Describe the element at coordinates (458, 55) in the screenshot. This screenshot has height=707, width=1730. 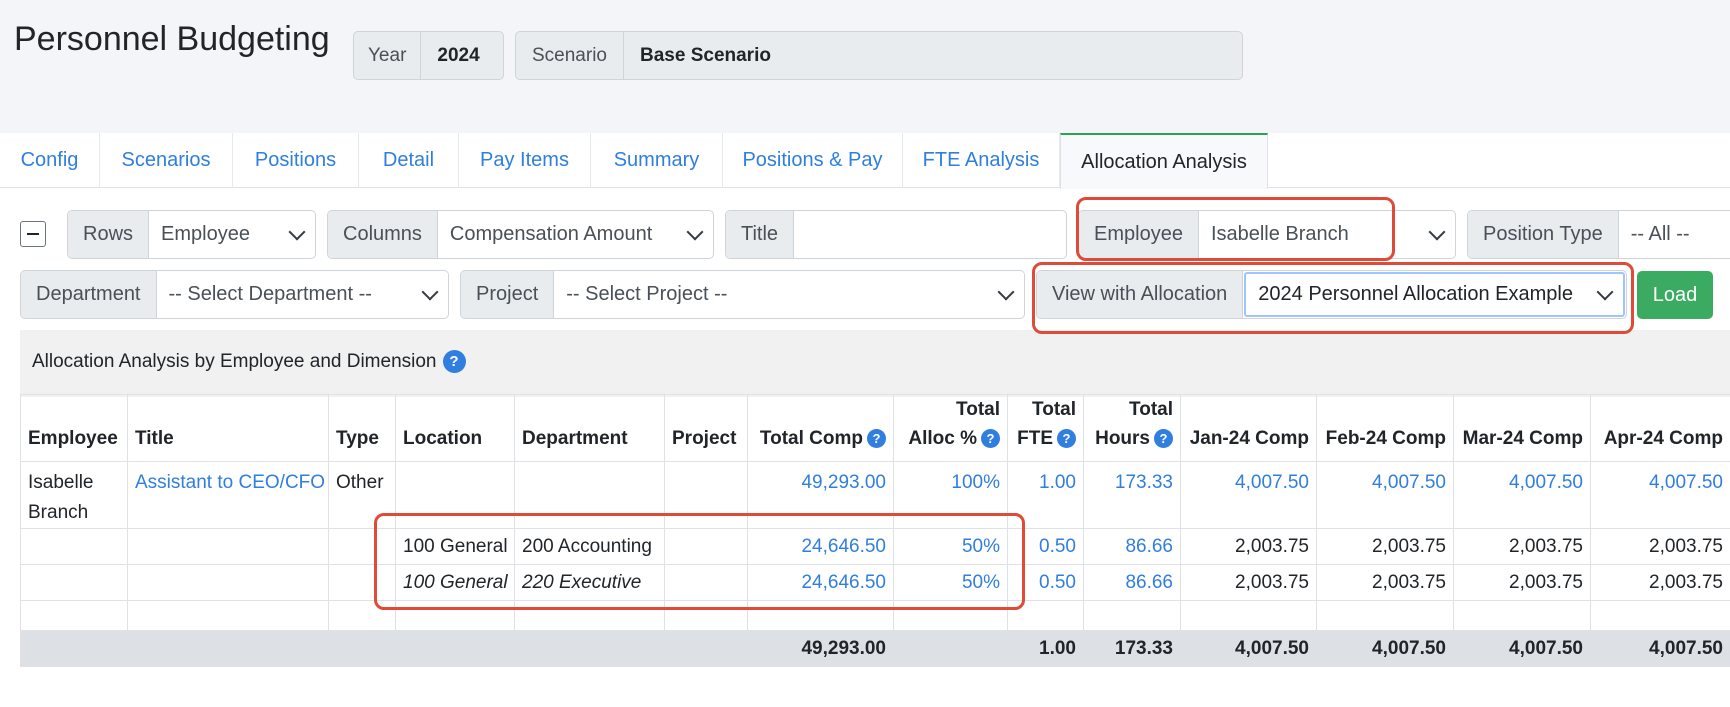
I see `year-value: 2024` at that location.